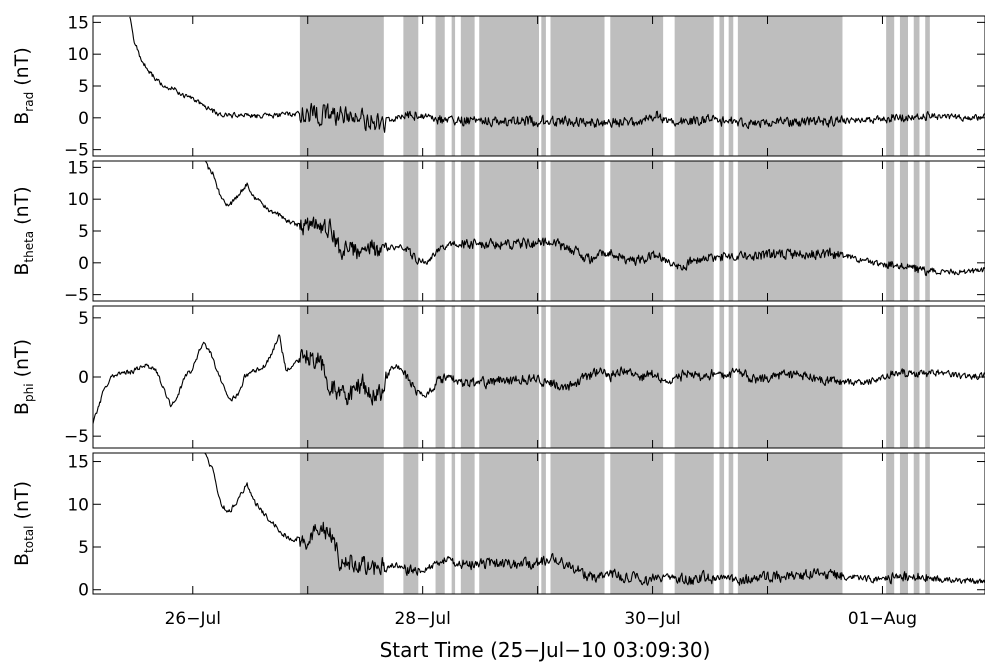  I want to click on trace-b-theta, so click(594, 219).